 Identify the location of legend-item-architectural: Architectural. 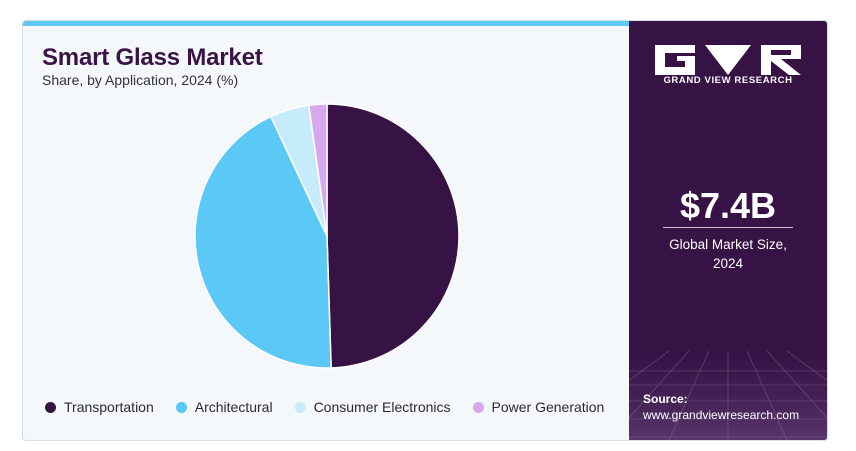
(224, 407).